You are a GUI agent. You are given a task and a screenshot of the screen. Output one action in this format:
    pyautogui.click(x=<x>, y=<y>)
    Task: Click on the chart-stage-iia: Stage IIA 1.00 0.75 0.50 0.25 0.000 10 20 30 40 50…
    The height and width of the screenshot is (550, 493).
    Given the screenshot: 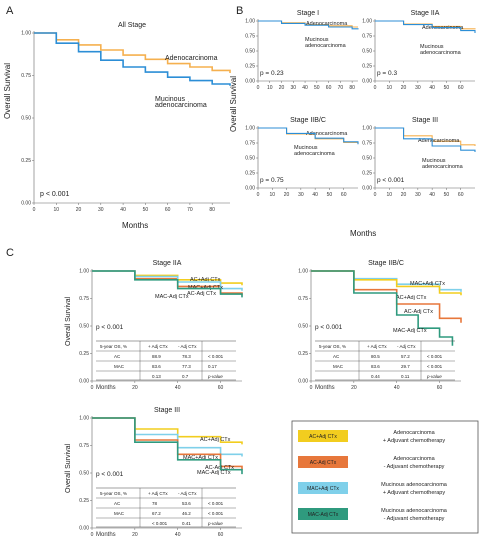 What is the action you would take?
    pyautogui.click(x=419, y=50)
    